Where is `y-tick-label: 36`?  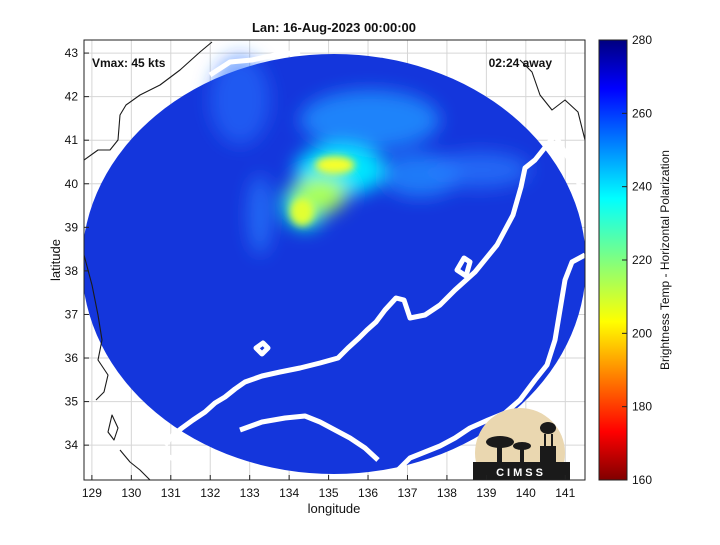
y-tick-label: 36 is located at coordinates (72, 358).